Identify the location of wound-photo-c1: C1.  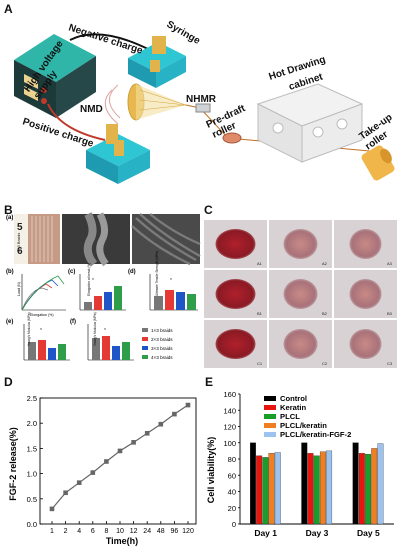
(235, 344).